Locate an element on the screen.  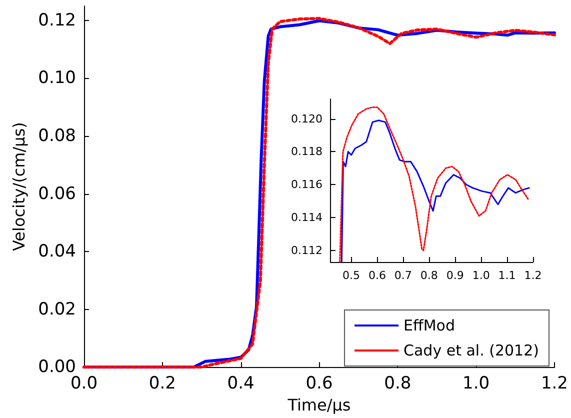
y-tick-label: 0.08 is located at coordinates (57, 136).